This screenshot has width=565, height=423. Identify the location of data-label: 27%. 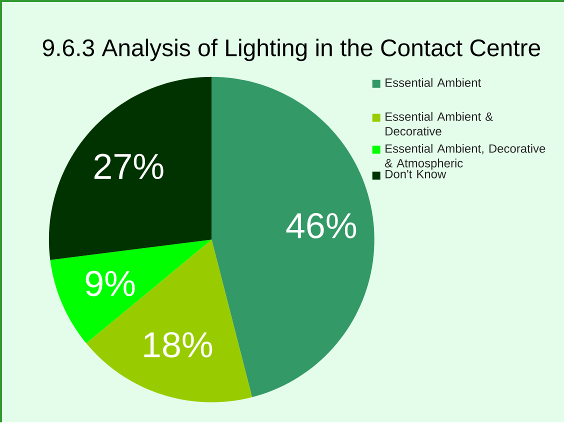
(129, 166).